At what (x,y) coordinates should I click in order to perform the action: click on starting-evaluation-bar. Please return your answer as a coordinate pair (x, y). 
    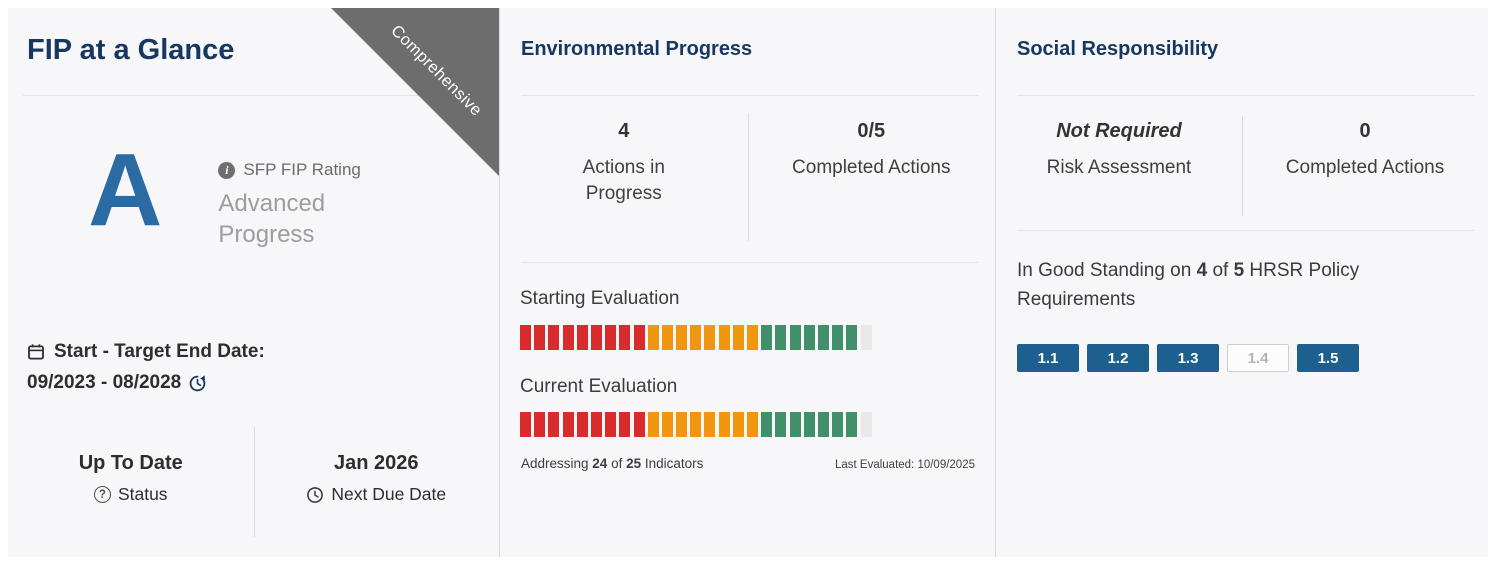
    Looking at the image, I should click on (696, 337).